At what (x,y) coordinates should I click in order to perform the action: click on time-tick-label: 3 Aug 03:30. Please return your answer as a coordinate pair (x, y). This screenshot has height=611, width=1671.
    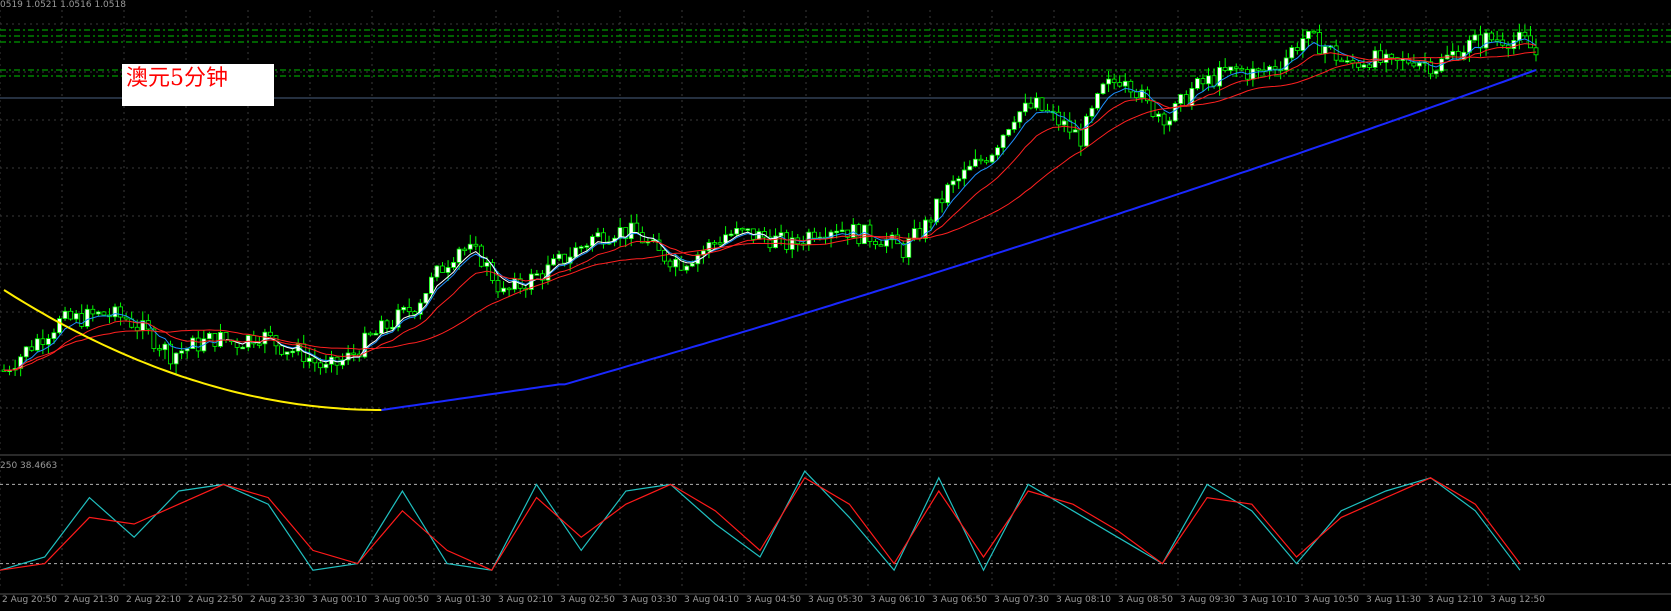
    Looking at the image, I should click on (649, 600).